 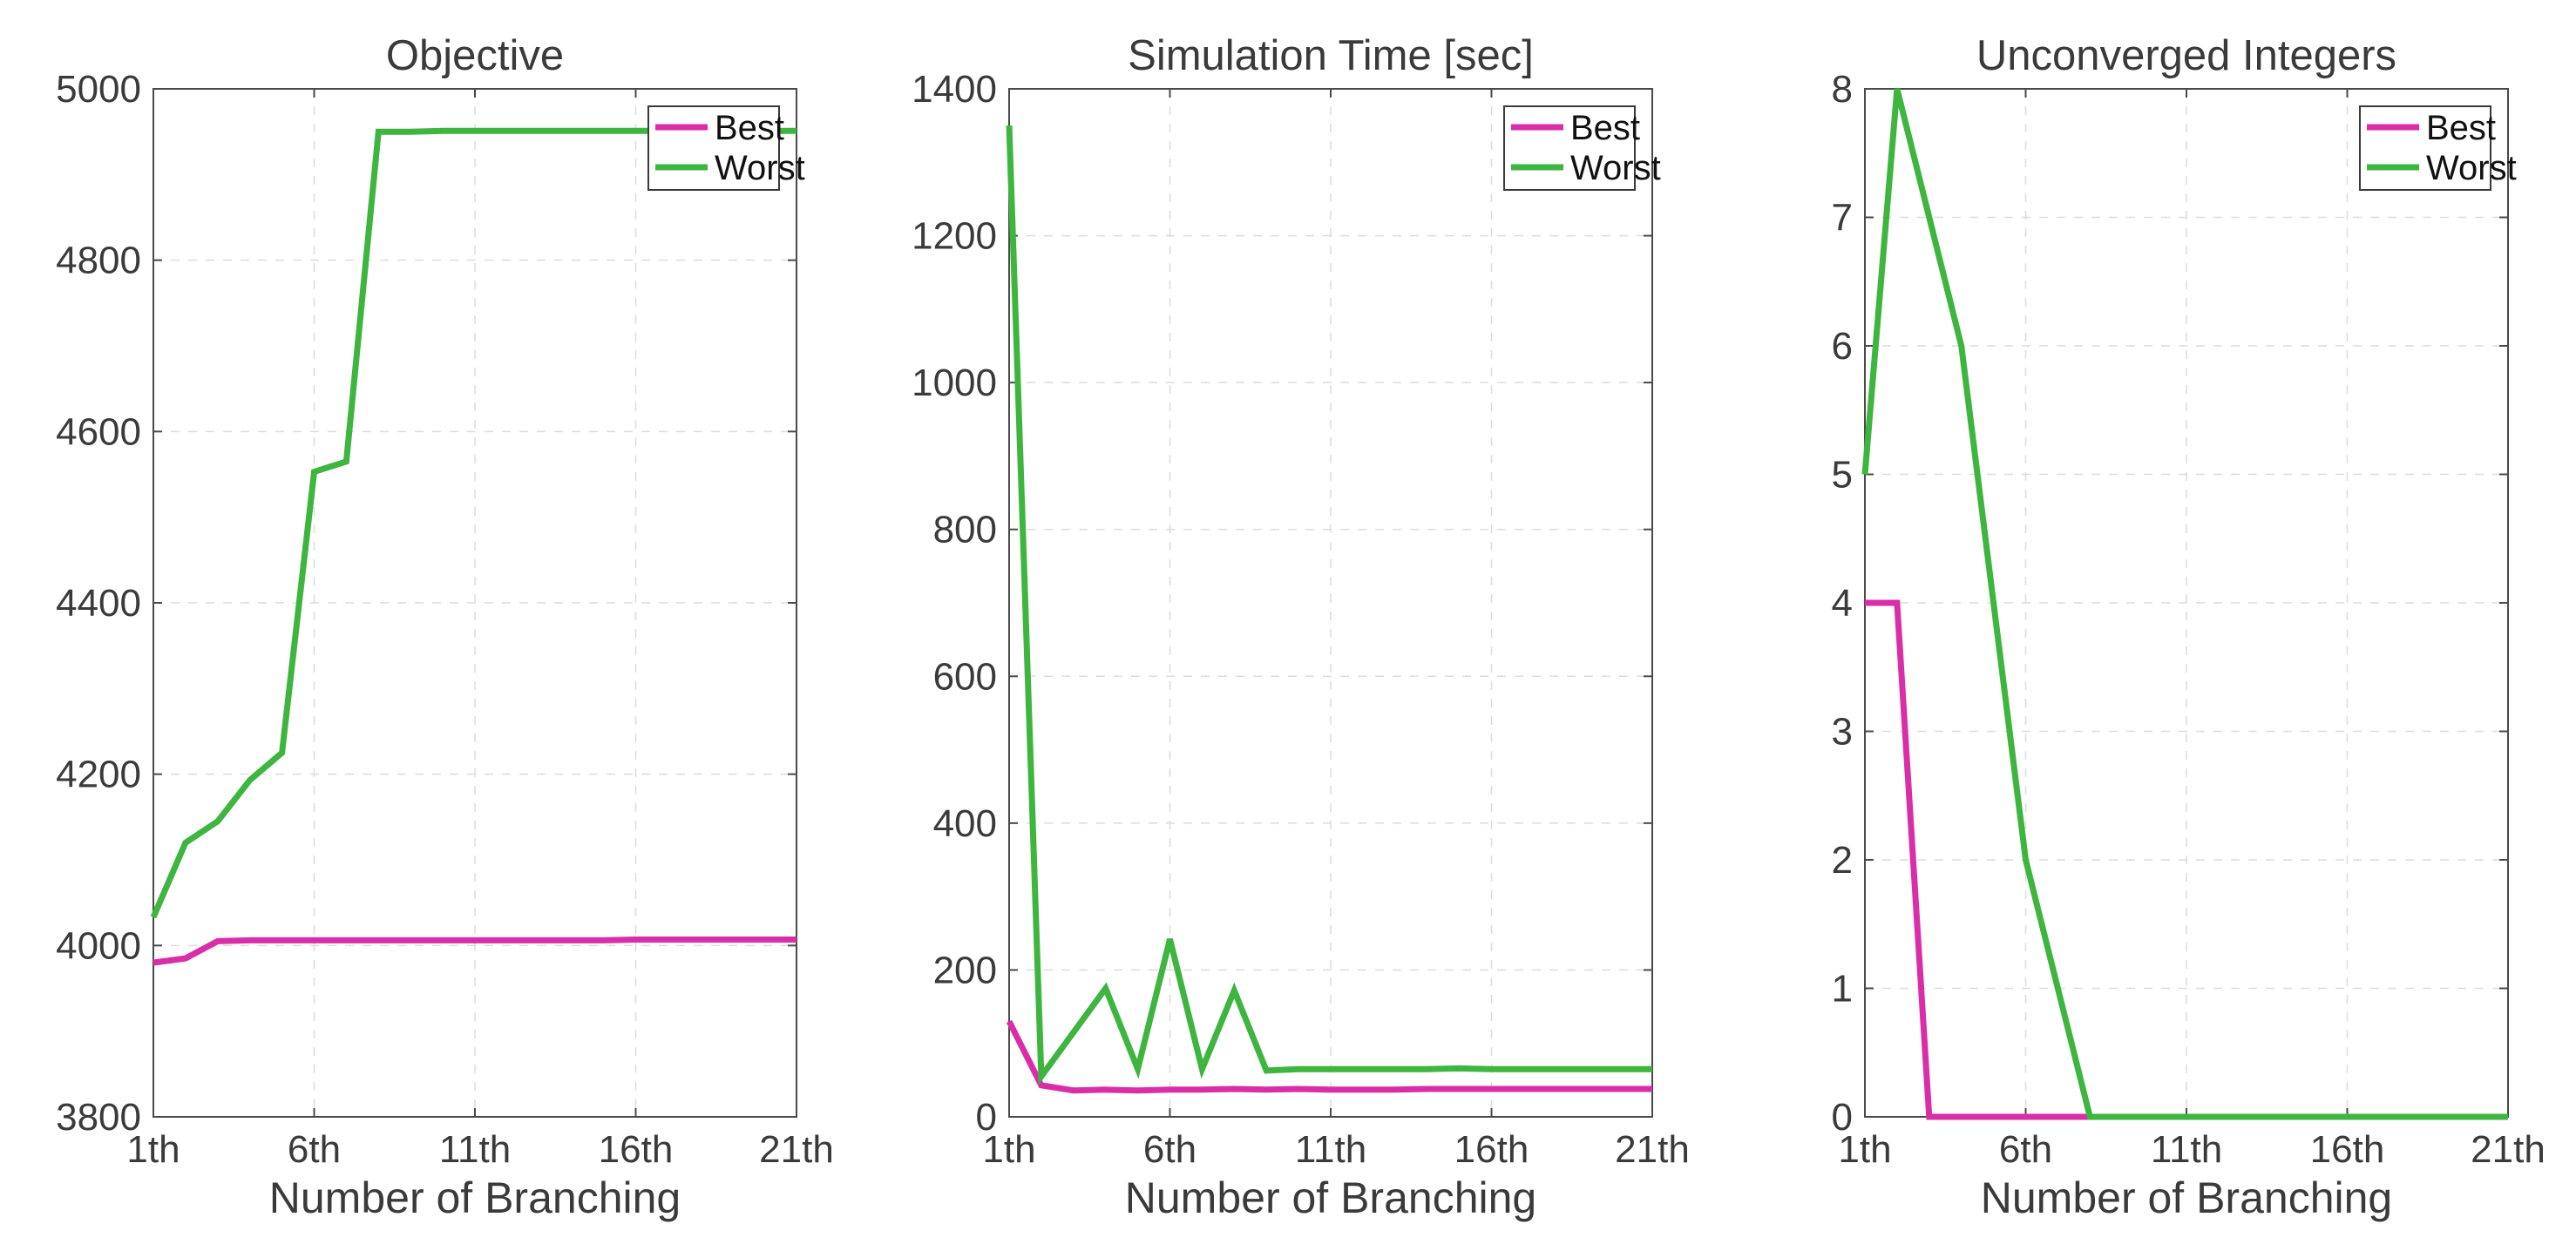 I want to click on y-tick-label: 800, so click(x=965, y=530).